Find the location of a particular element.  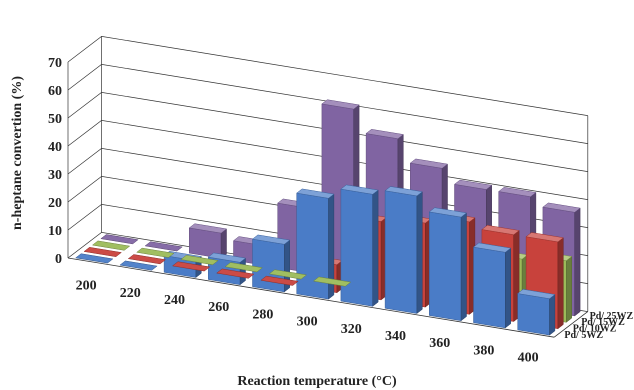

x-tick-label: 360 is located at coordinates (439, 343).